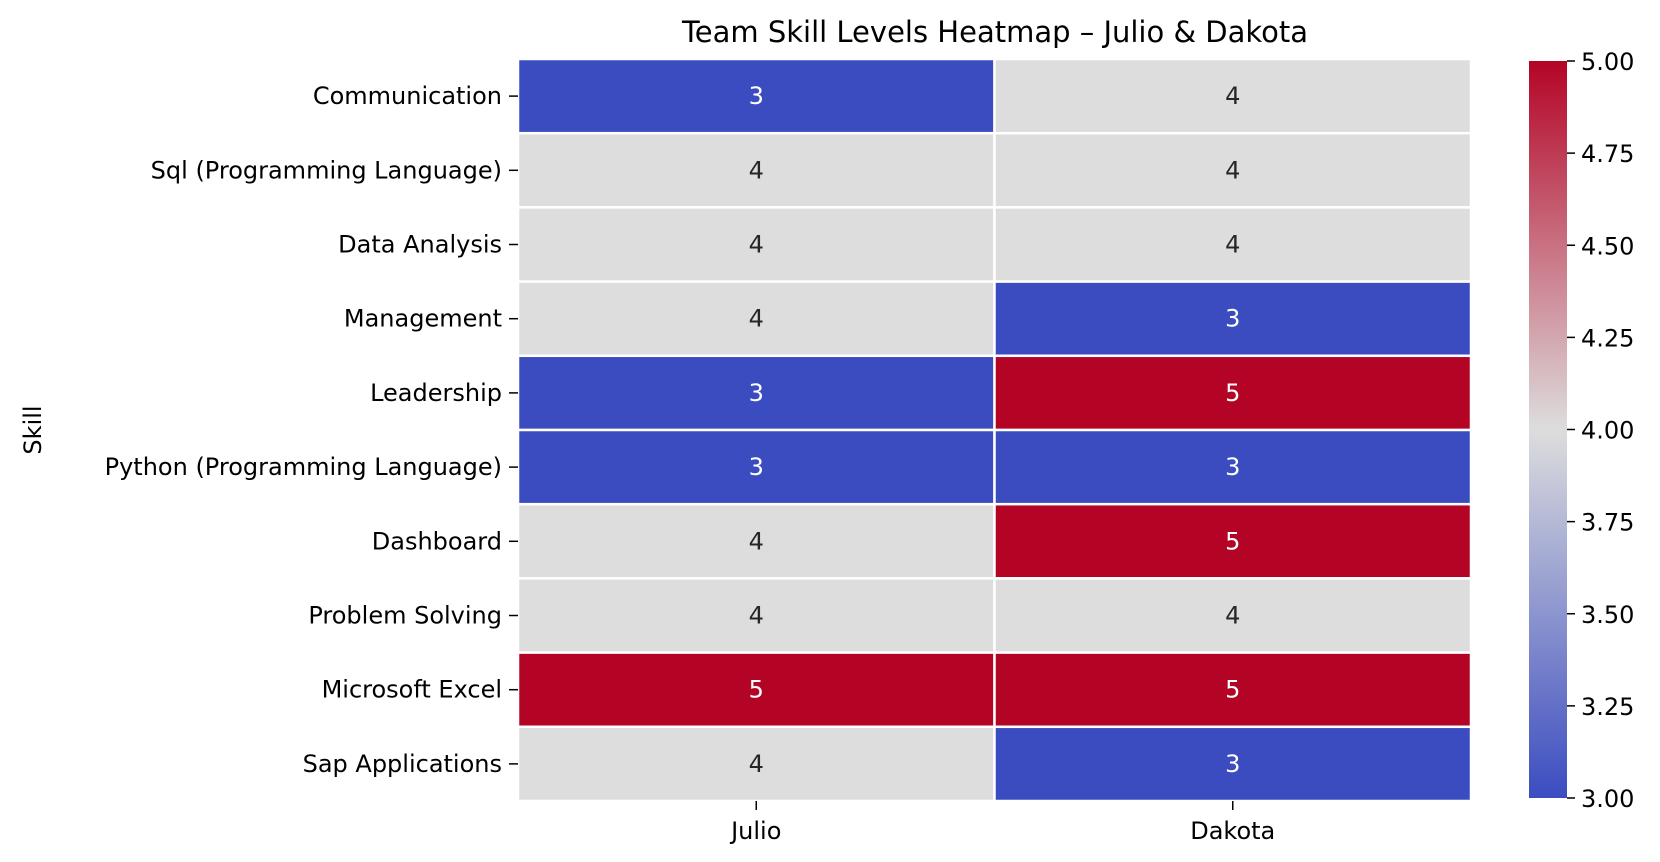  I want to click on y-tick-label: Management, so click(423, 319).